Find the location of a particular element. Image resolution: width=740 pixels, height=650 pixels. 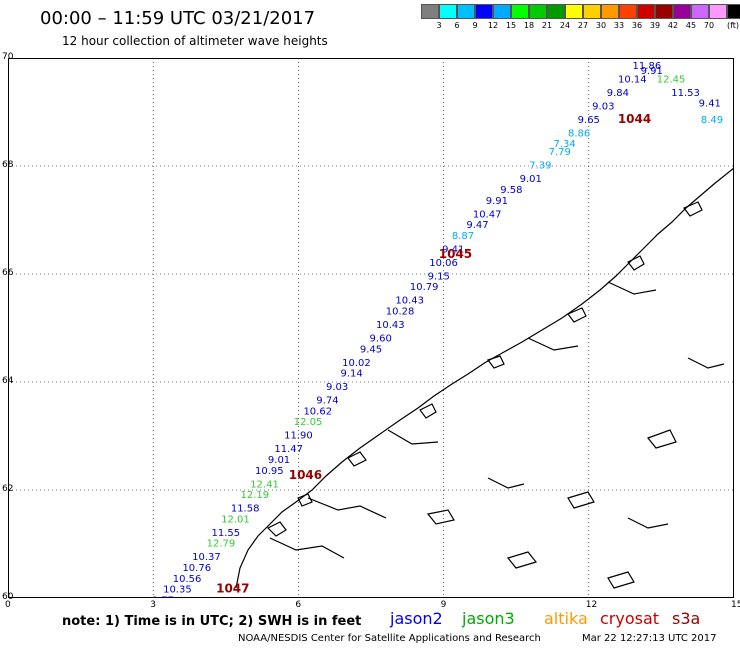

wave-height-label: 9.45 is located at coordinates (371, 349).